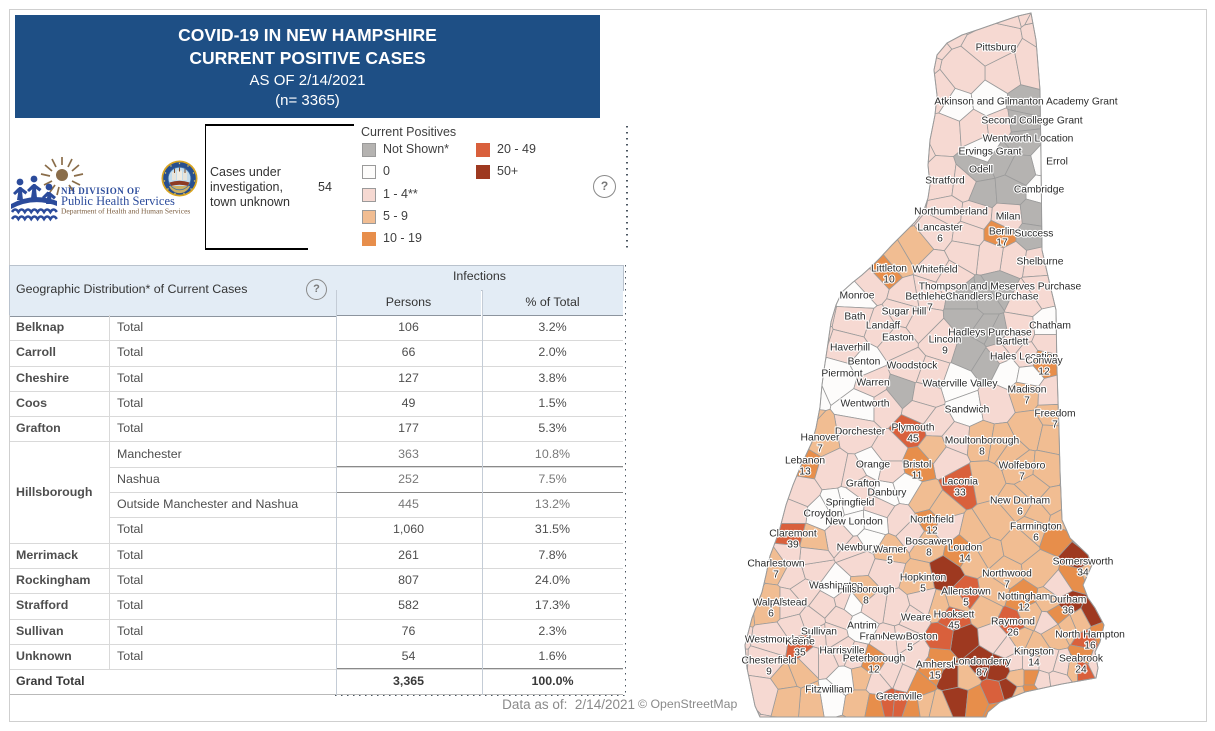 The image size is (1215, 731). I want to click on svg-text: Chandlers Purchase, so click(992, 297).